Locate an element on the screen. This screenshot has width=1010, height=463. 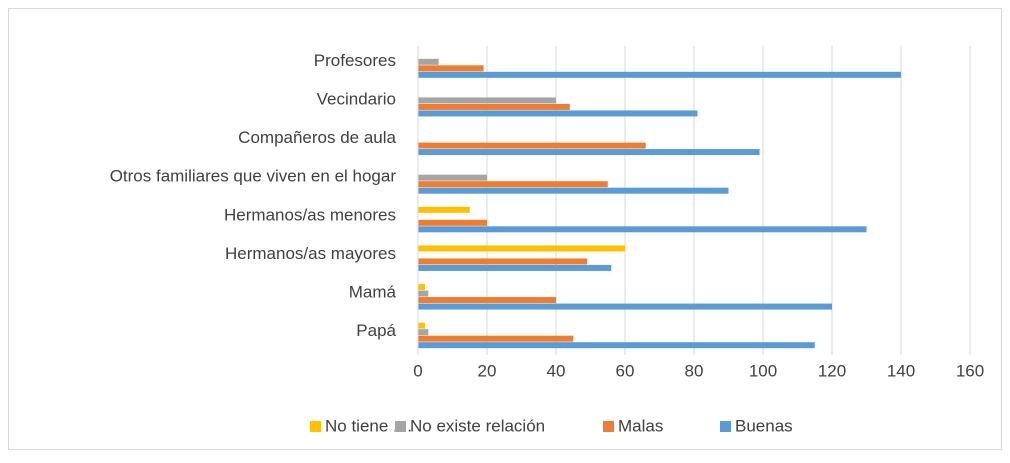
x-tick-label: 100 is located at coordinates (763, 370).